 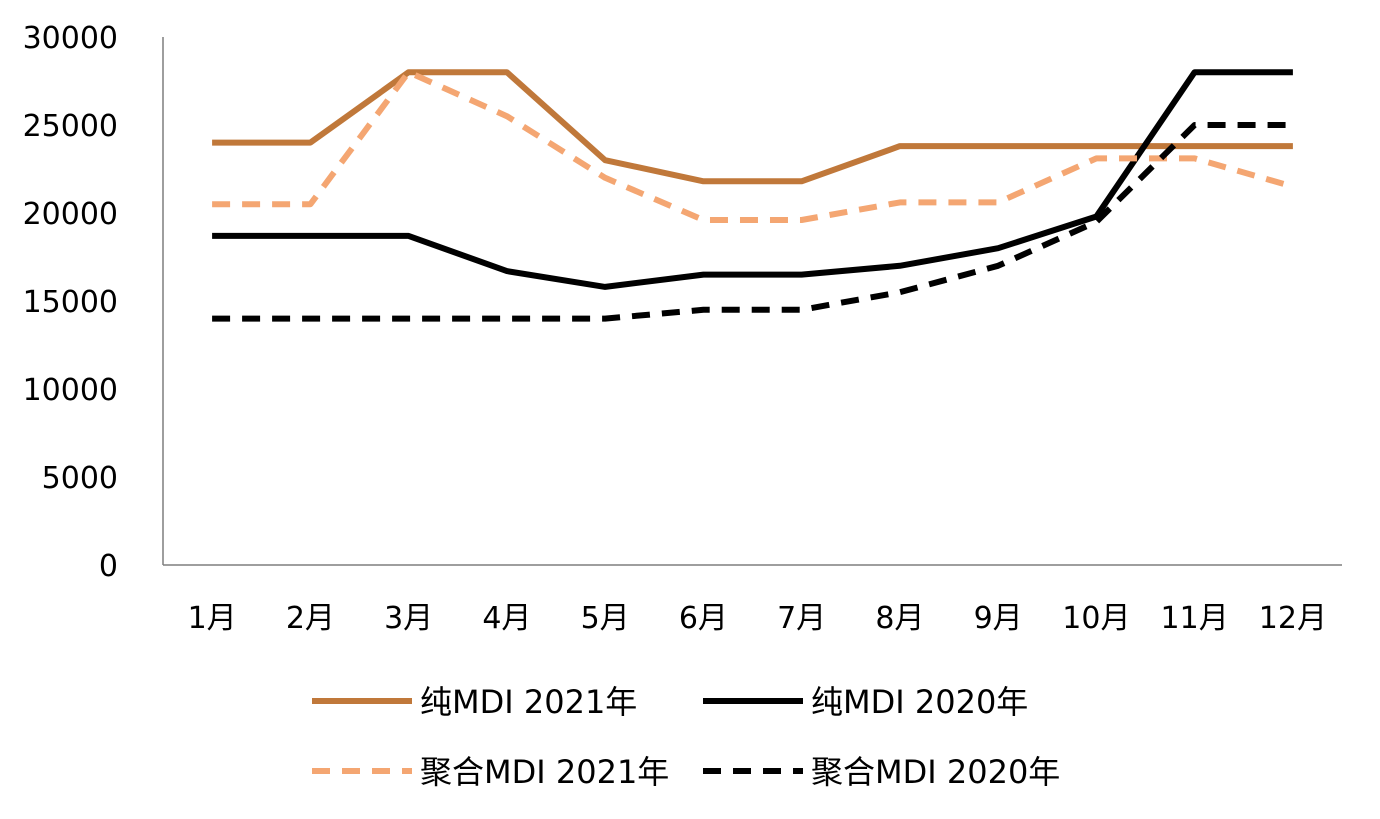 I want to click on y-tick-label: 5000, so click(x=80, y=478).